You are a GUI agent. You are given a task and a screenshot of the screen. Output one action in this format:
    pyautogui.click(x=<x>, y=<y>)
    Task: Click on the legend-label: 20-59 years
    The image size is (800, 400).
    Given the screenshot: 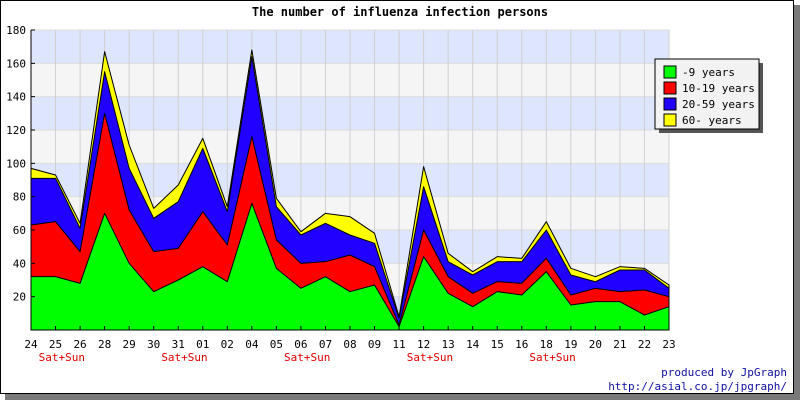 What is the action you would take?
    pyautogui.click(x=718, y=104)
    